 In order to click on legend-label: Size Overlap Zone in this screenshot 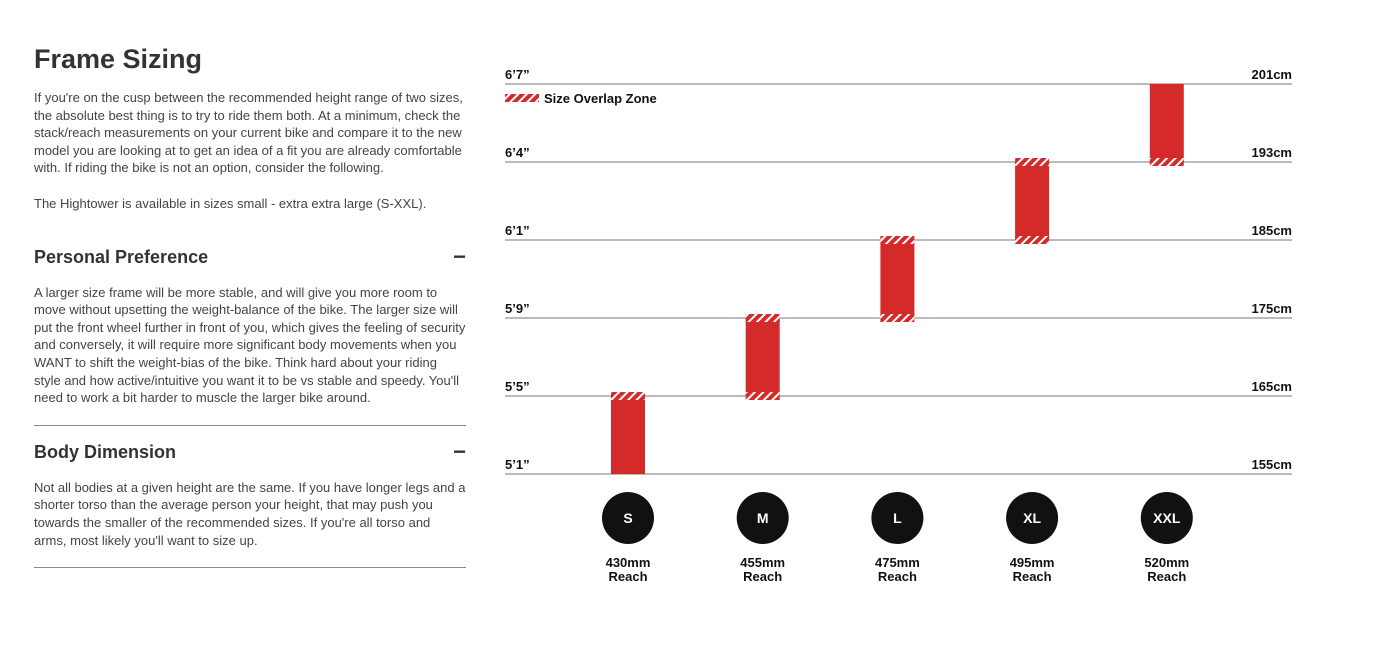, I will do `click(600, 98)`.